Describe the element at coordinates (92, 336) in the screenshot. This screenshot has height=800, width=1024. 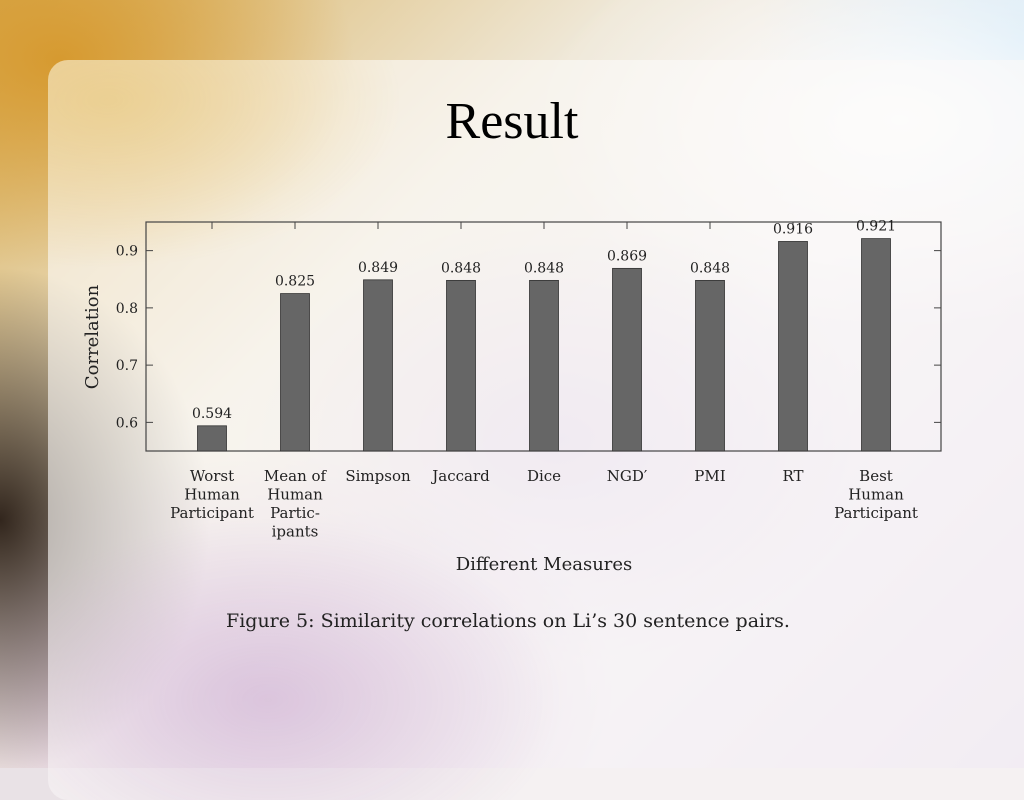
I see `y-axis-label: Correlation` at that location.